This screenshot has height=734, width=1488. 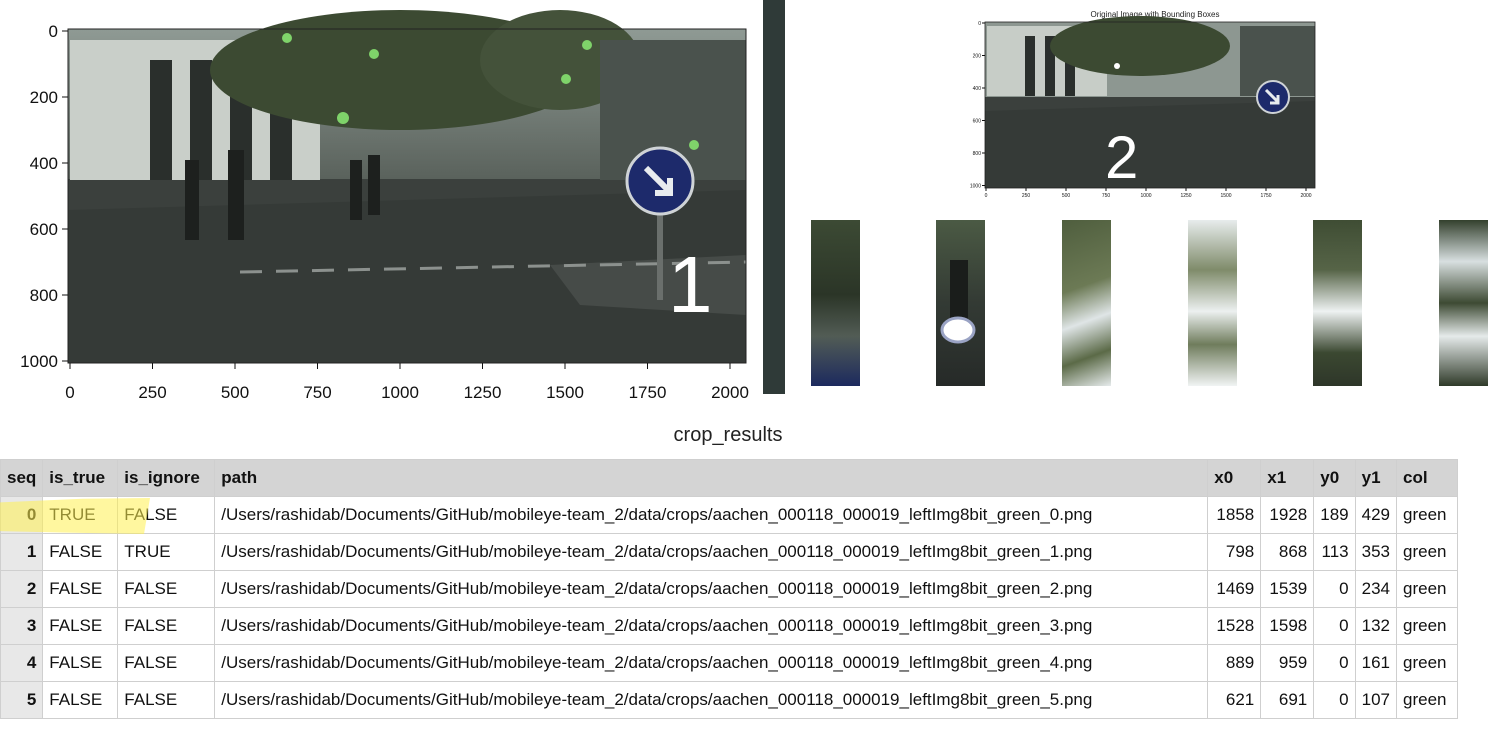 I want to click on figure-2-y-axis: 0 200 400 600 800 1000, so click(x=977, y=105).